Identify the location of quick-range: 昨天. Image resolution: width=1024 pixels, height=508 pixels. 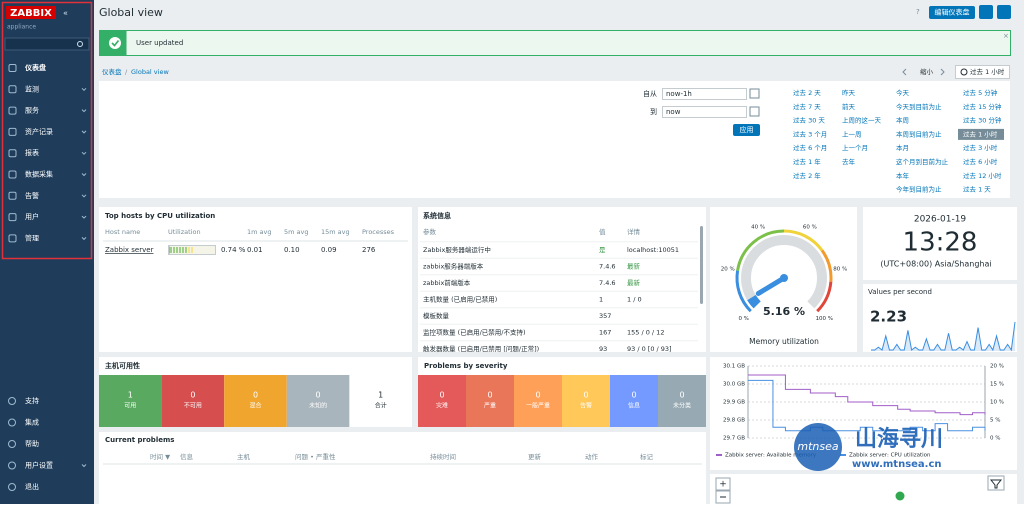
(849, 92).